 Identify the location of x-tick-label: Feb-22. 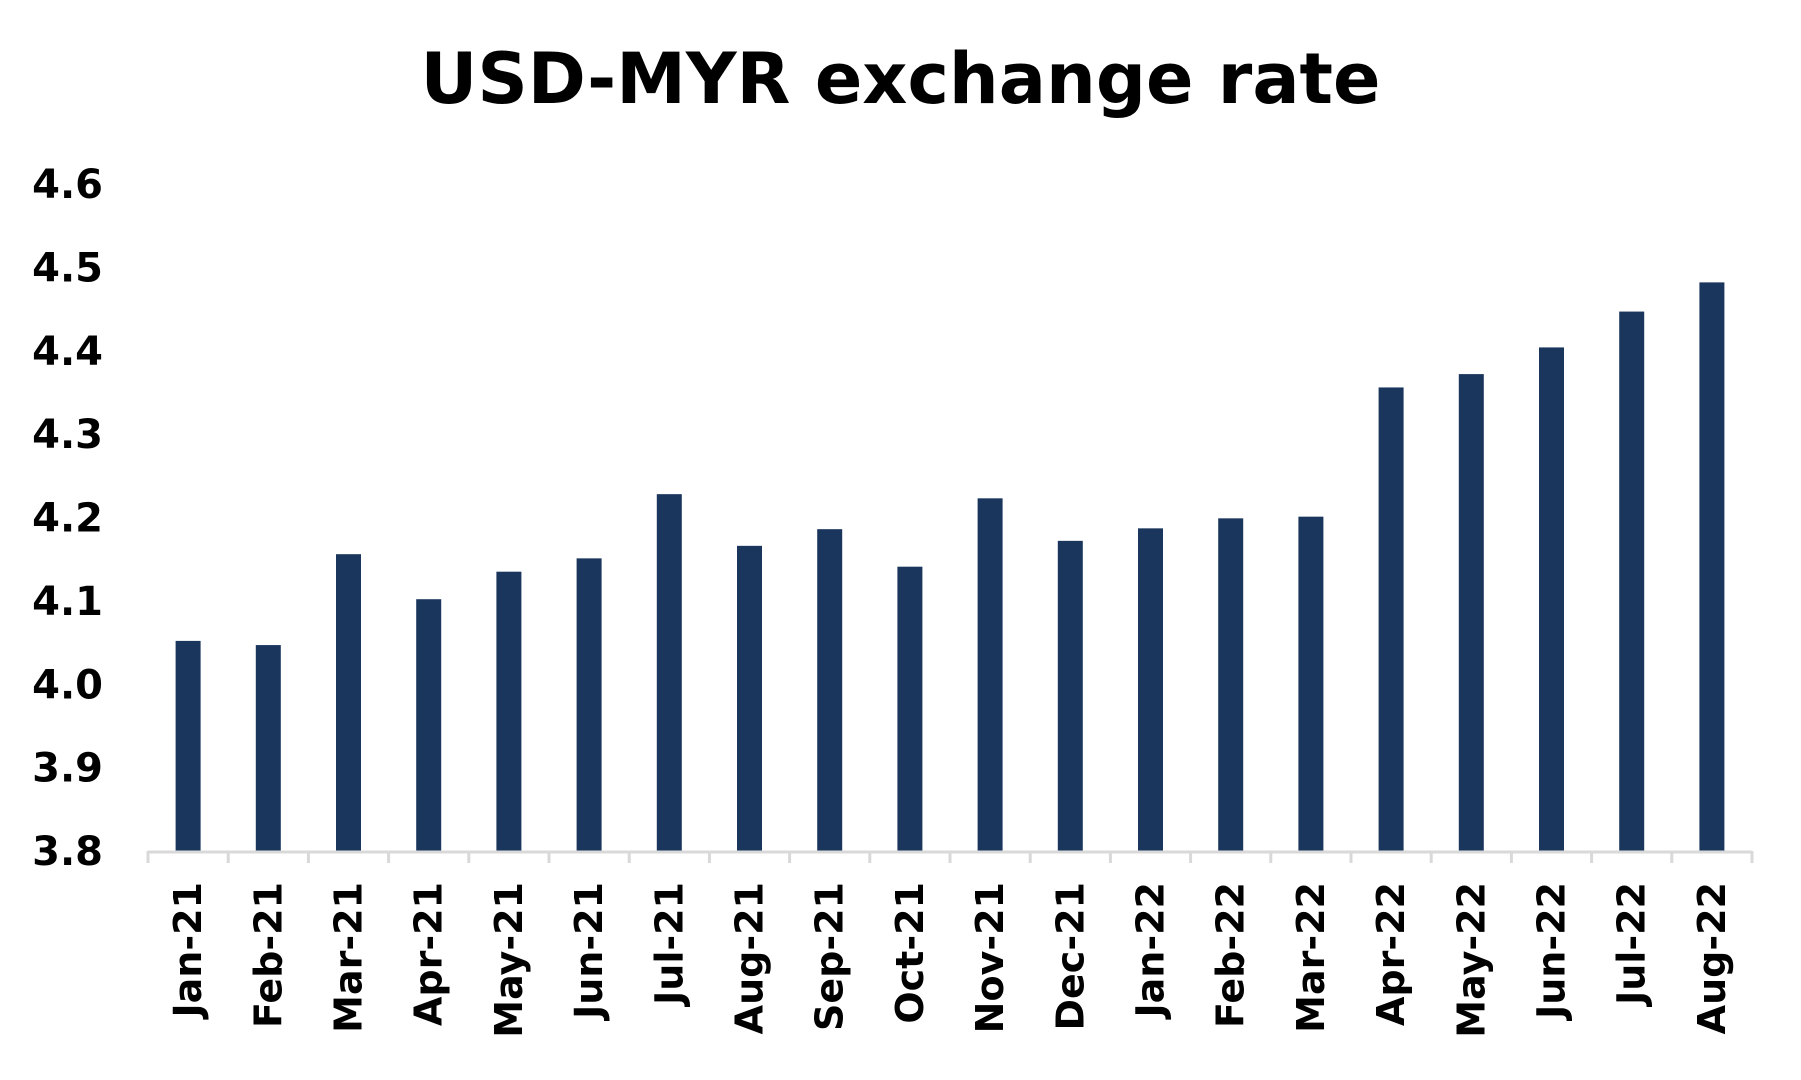
(1231, 955).